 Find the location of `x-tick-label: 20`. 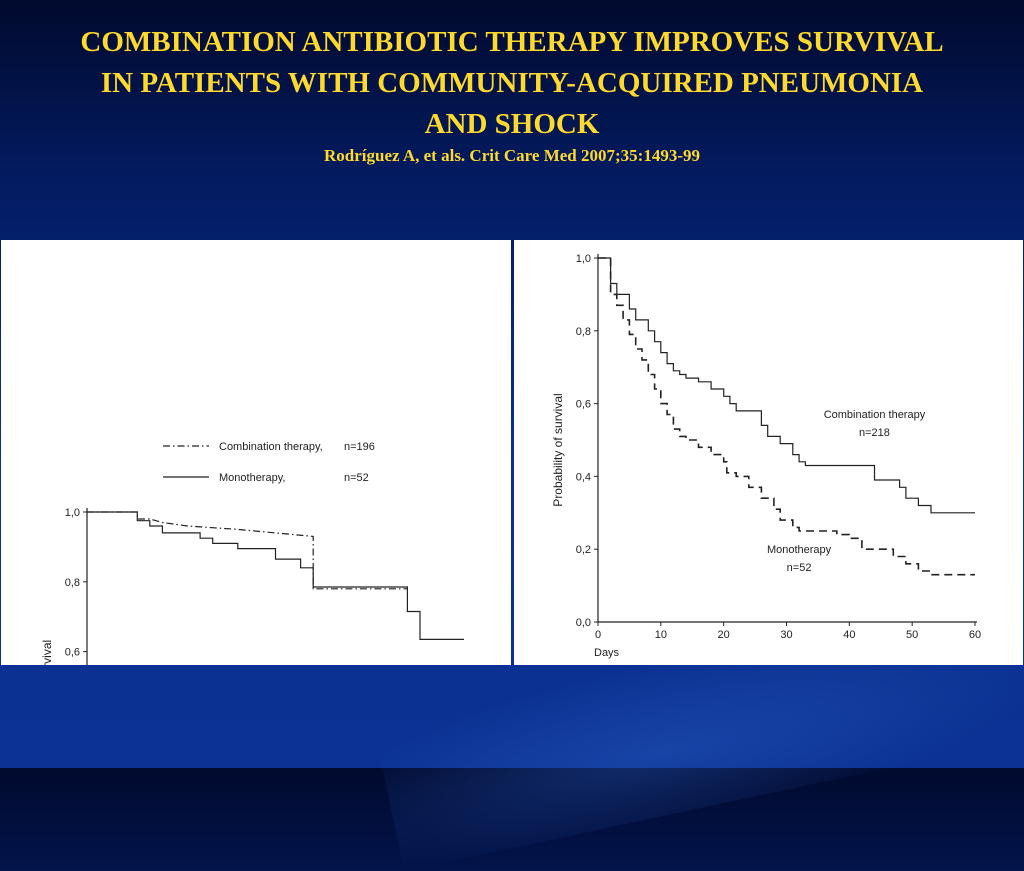

x-tick-label: 20 is located at coordinates (724, 635).